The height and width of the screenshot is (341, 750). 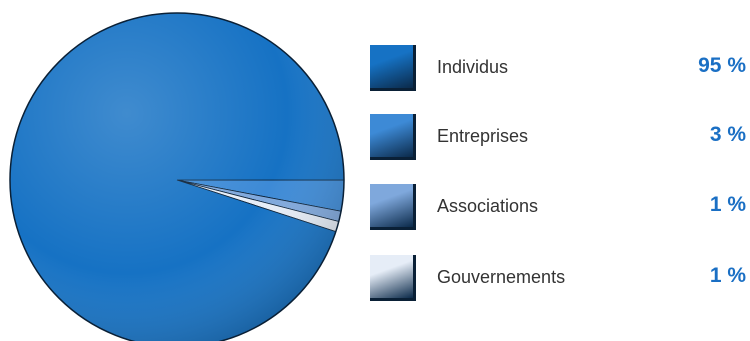 What do you see at coordinates (488, 206) in the screenshot?
I see `legend-label: Associations` at bounding box center [488, 206].